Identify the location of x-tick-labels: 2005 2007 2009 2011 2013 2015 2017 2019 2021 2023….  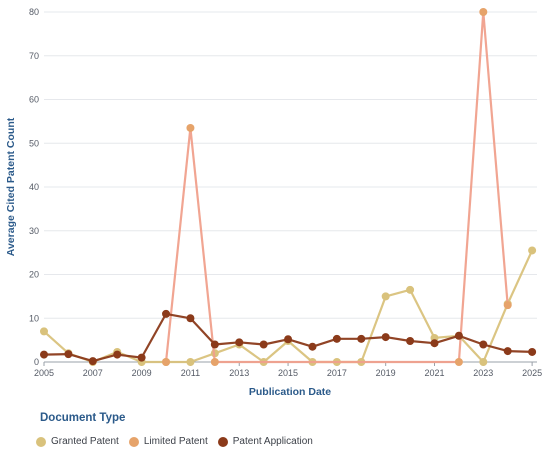
(288, 373).